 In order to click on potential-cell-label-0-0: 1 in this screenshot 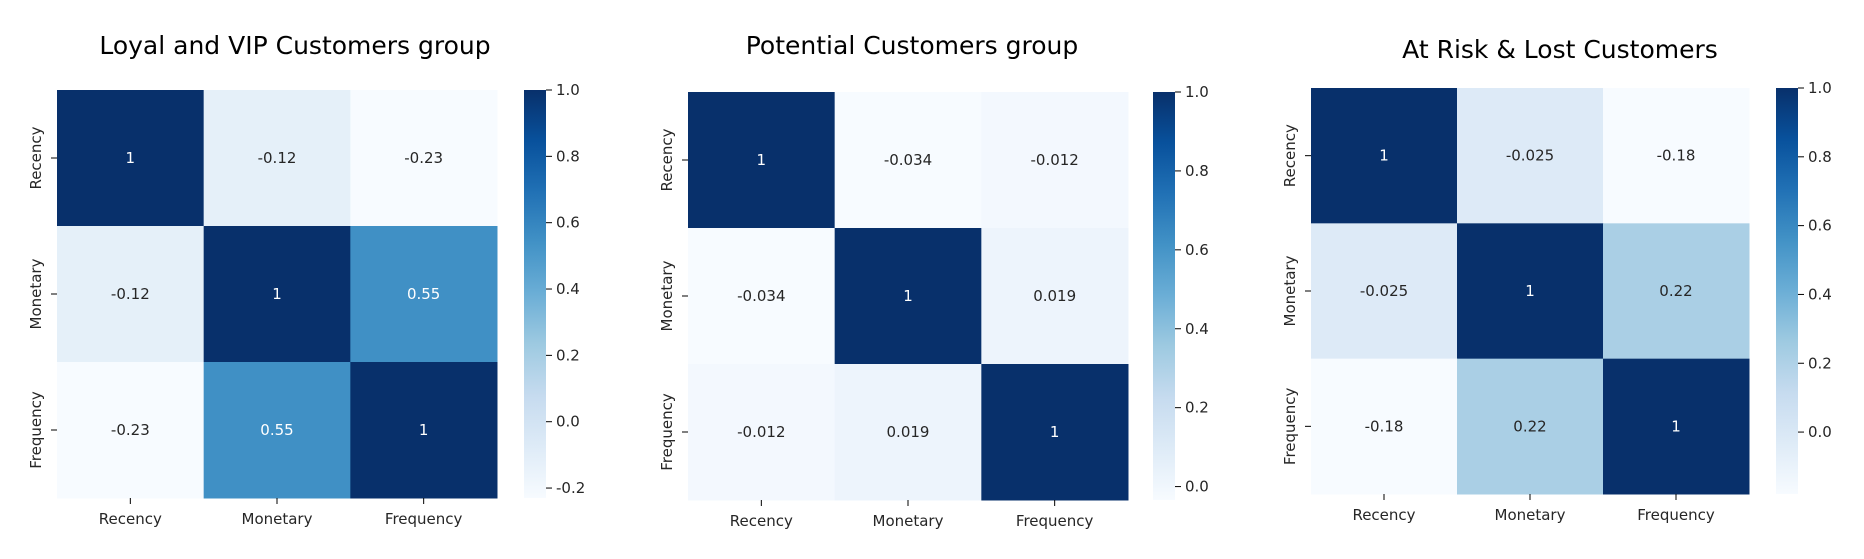, I will do `click(762, 160)`.